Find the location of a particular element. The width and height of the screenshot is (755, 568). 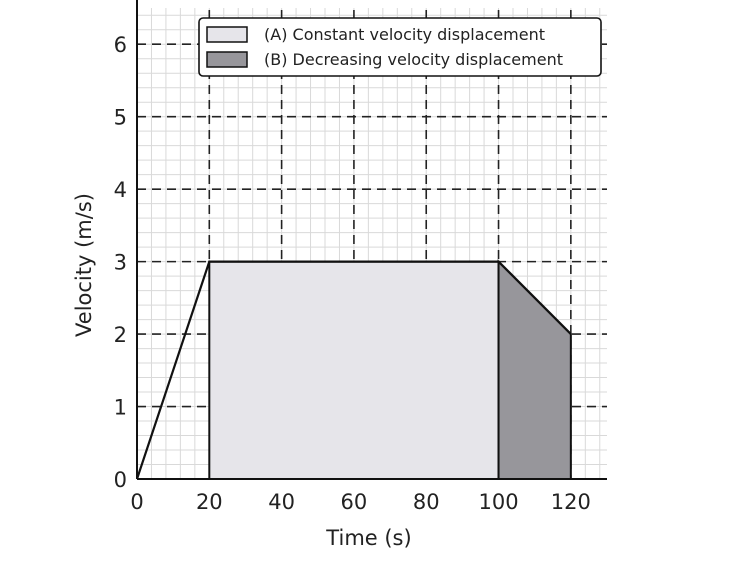

x-tick-label: 100 is located at coordinates (498, 502).